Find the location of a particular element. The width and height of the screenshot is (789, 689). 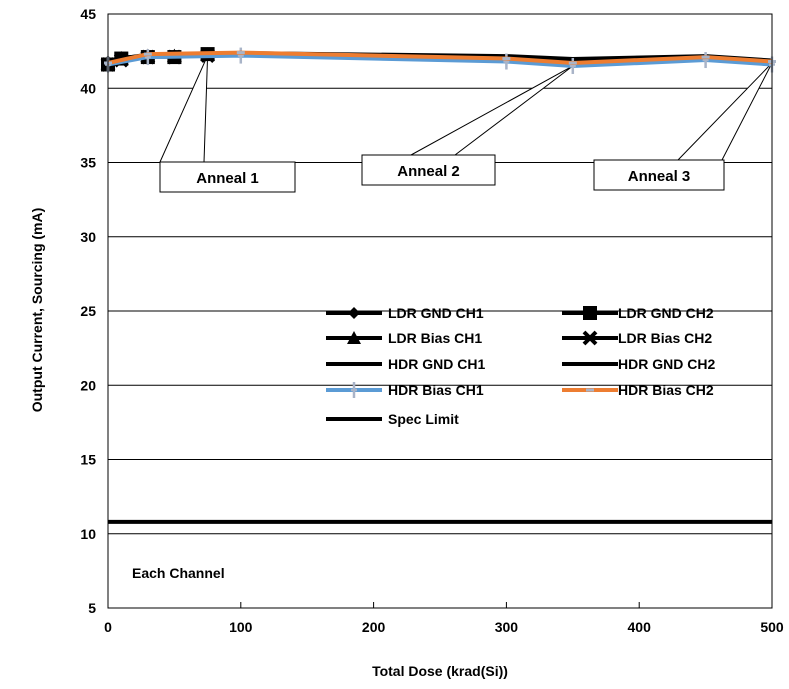

legend-entry: Spec Limit is located at coordinates (392, 419).